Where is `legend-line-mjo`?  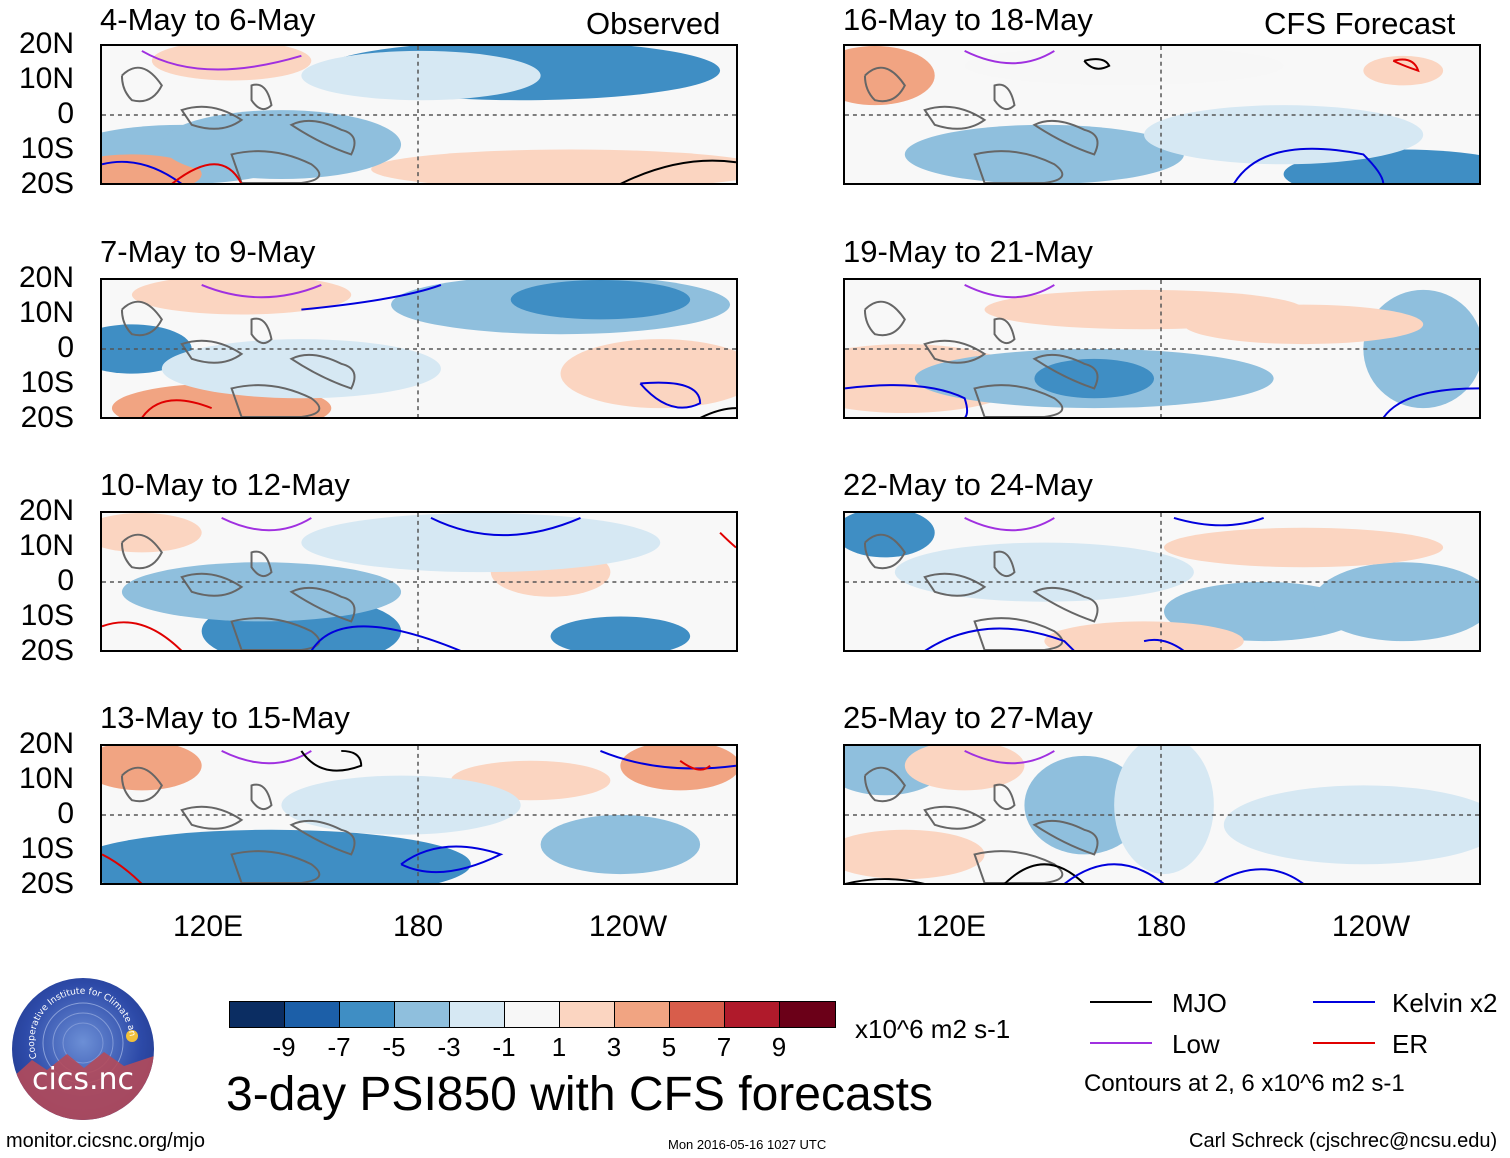 legend-line-mjo is located at coordinates (1121, 1002).